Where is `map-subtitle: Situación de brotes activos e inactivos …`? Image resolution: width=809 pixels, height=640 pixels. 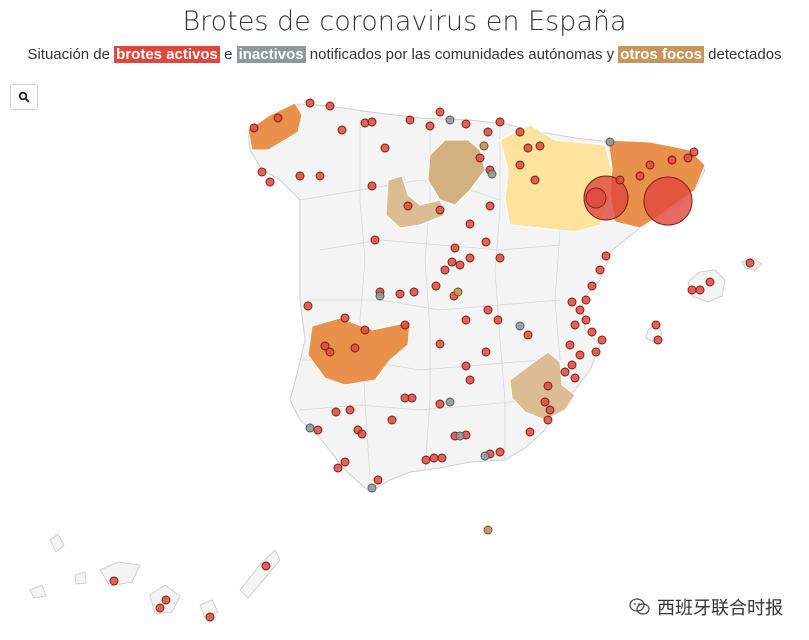 map-subtitle: Situación de brotes activos e inactivos … is located at coordinates (404, 54).